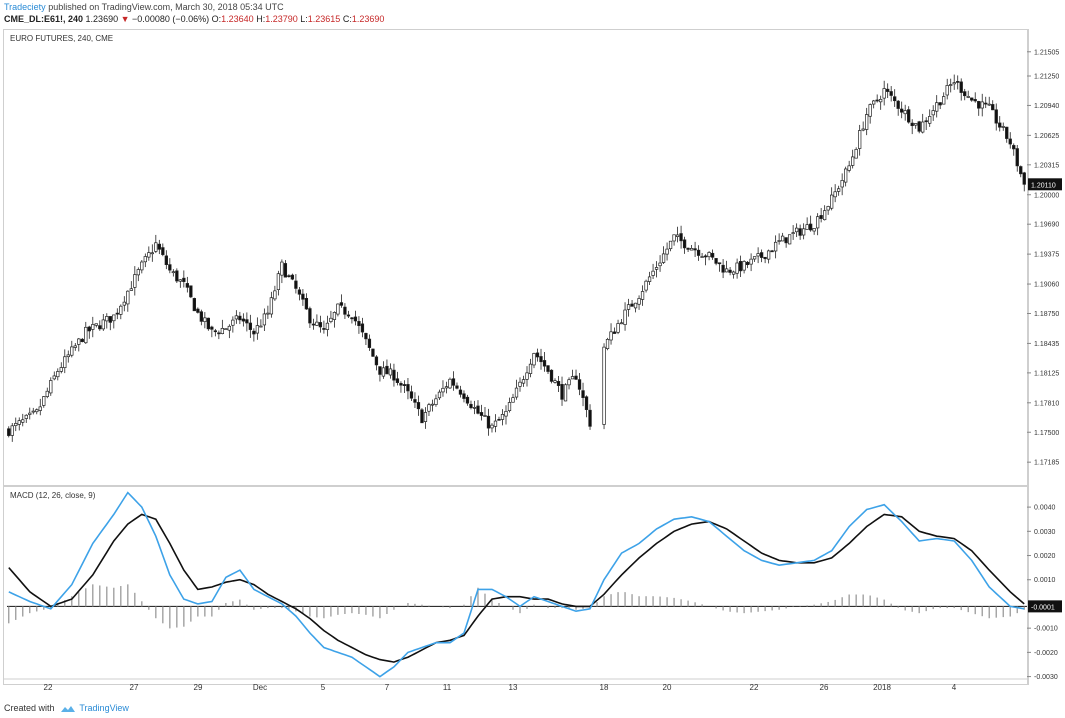 This screenshot has height=718, width=1065. I want to click on author-link: Tradeciety, so click(25, 7).